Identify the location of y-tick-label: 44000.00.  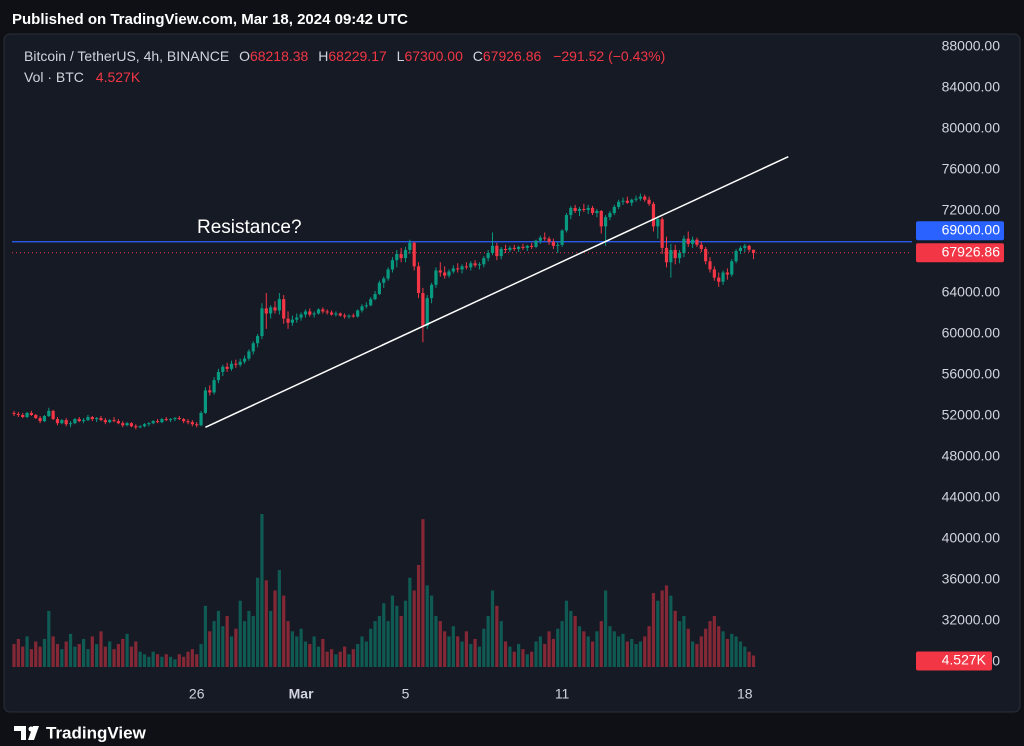
(971, 497).